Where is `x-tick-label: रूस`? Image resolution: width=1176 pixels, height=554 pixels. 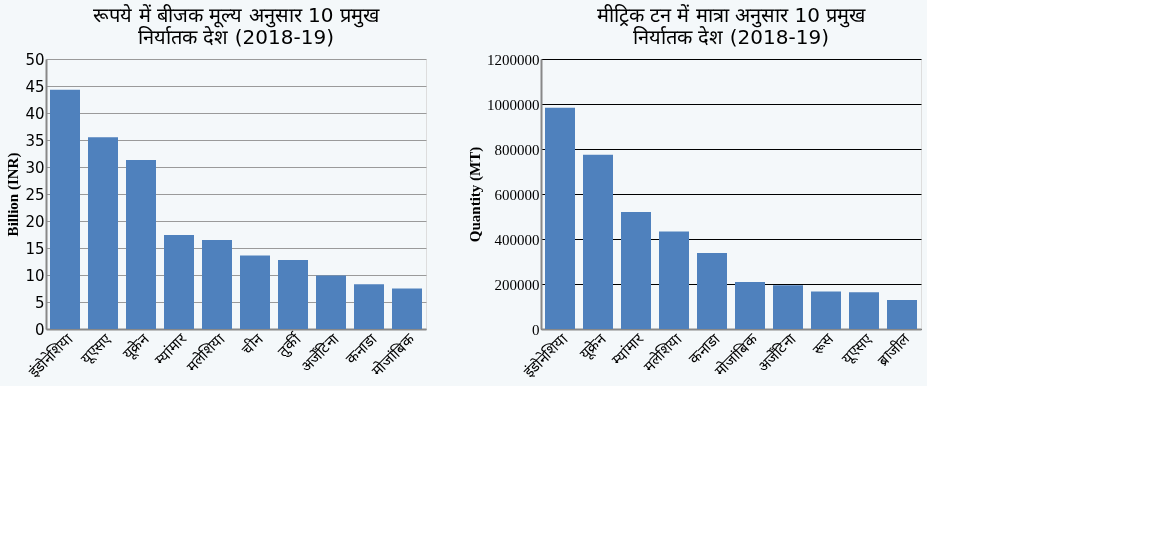
x-tick-label: रूस is located at coordinates (824, 344).